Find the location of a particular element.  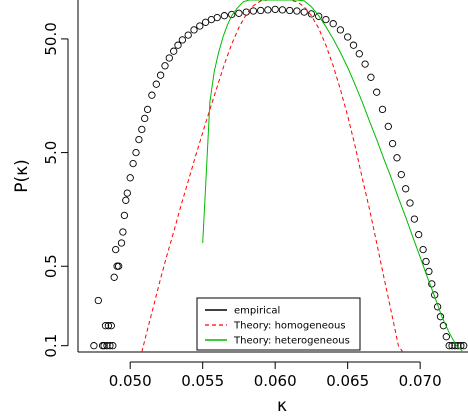

y-tick-label: 0.5 is located at coordinates (51, 266).